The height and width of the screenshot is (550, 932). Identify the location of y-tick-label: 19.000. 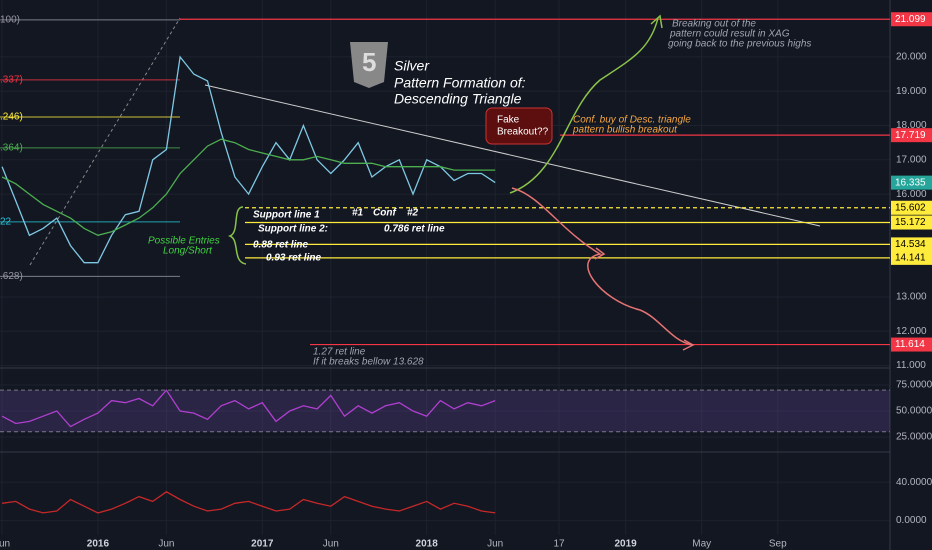
(911, 91).